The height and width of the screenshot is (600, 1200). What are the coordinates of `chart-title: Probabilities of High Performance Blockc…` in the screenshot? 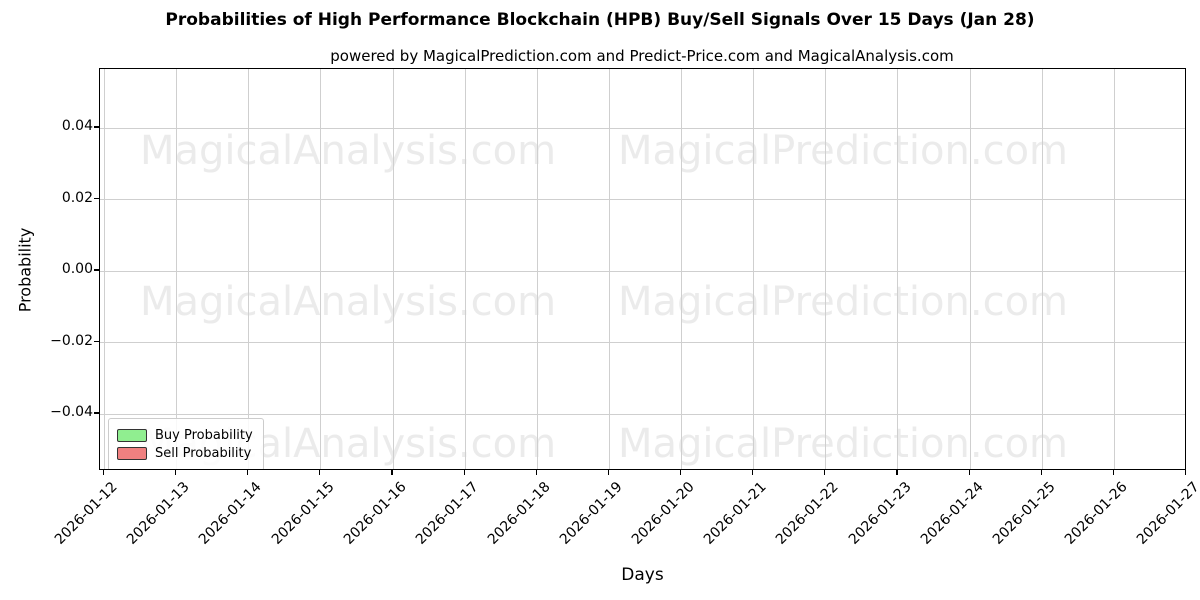 It's located at (600, 20).